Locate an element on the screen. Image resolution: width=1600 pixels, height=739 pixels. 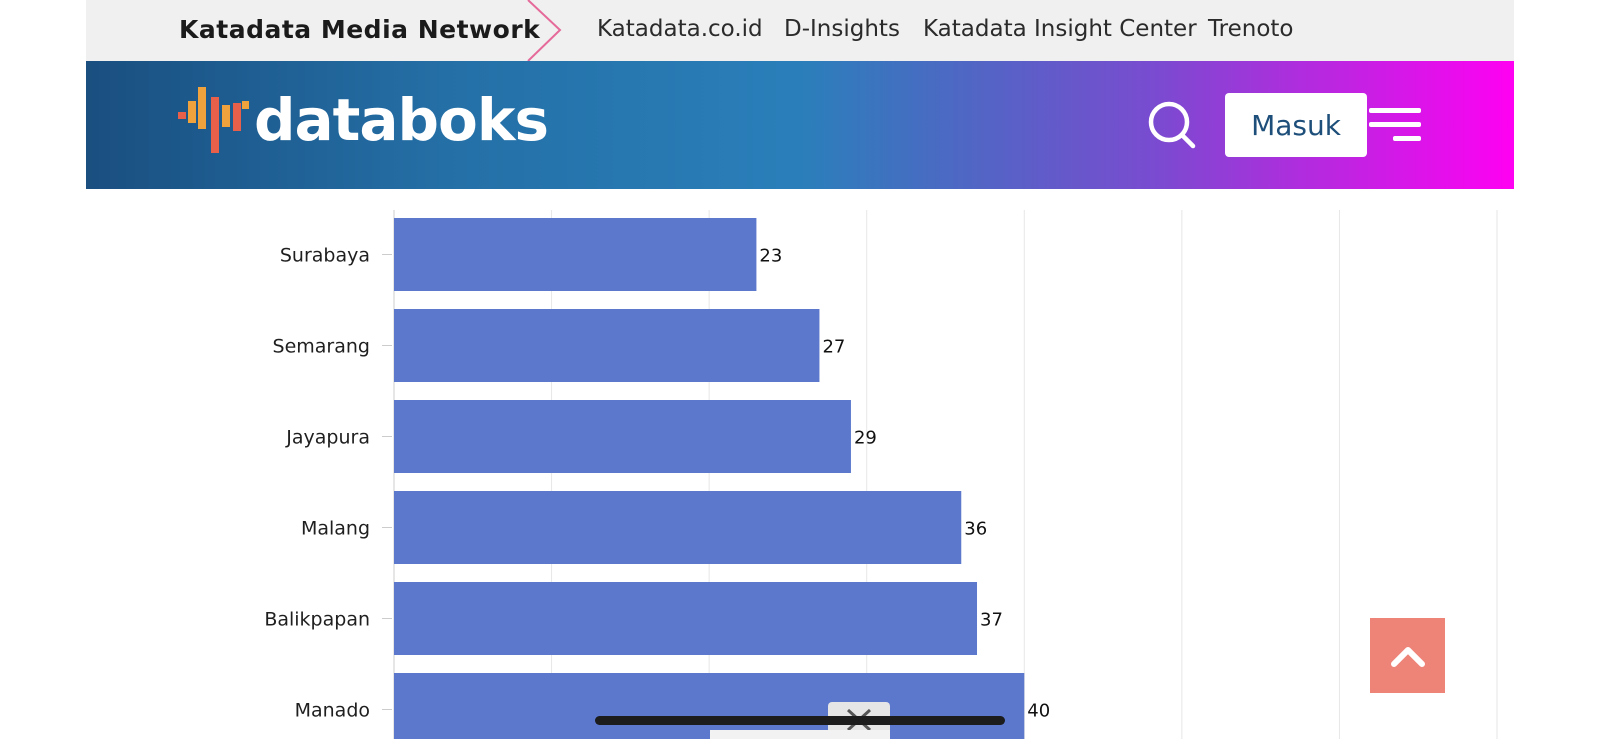
search-icon is located at coordinates (1172, 125).